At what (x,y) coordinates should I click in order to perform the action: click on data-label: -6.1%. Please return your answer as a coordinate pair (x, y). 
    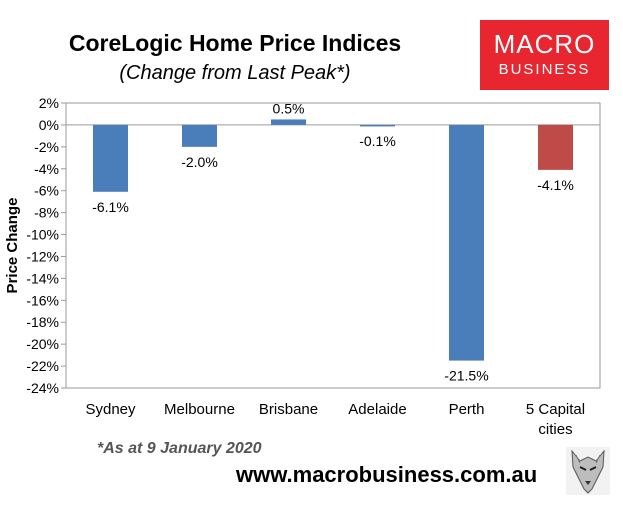
    Looking at the image, I should click on (110, 207).